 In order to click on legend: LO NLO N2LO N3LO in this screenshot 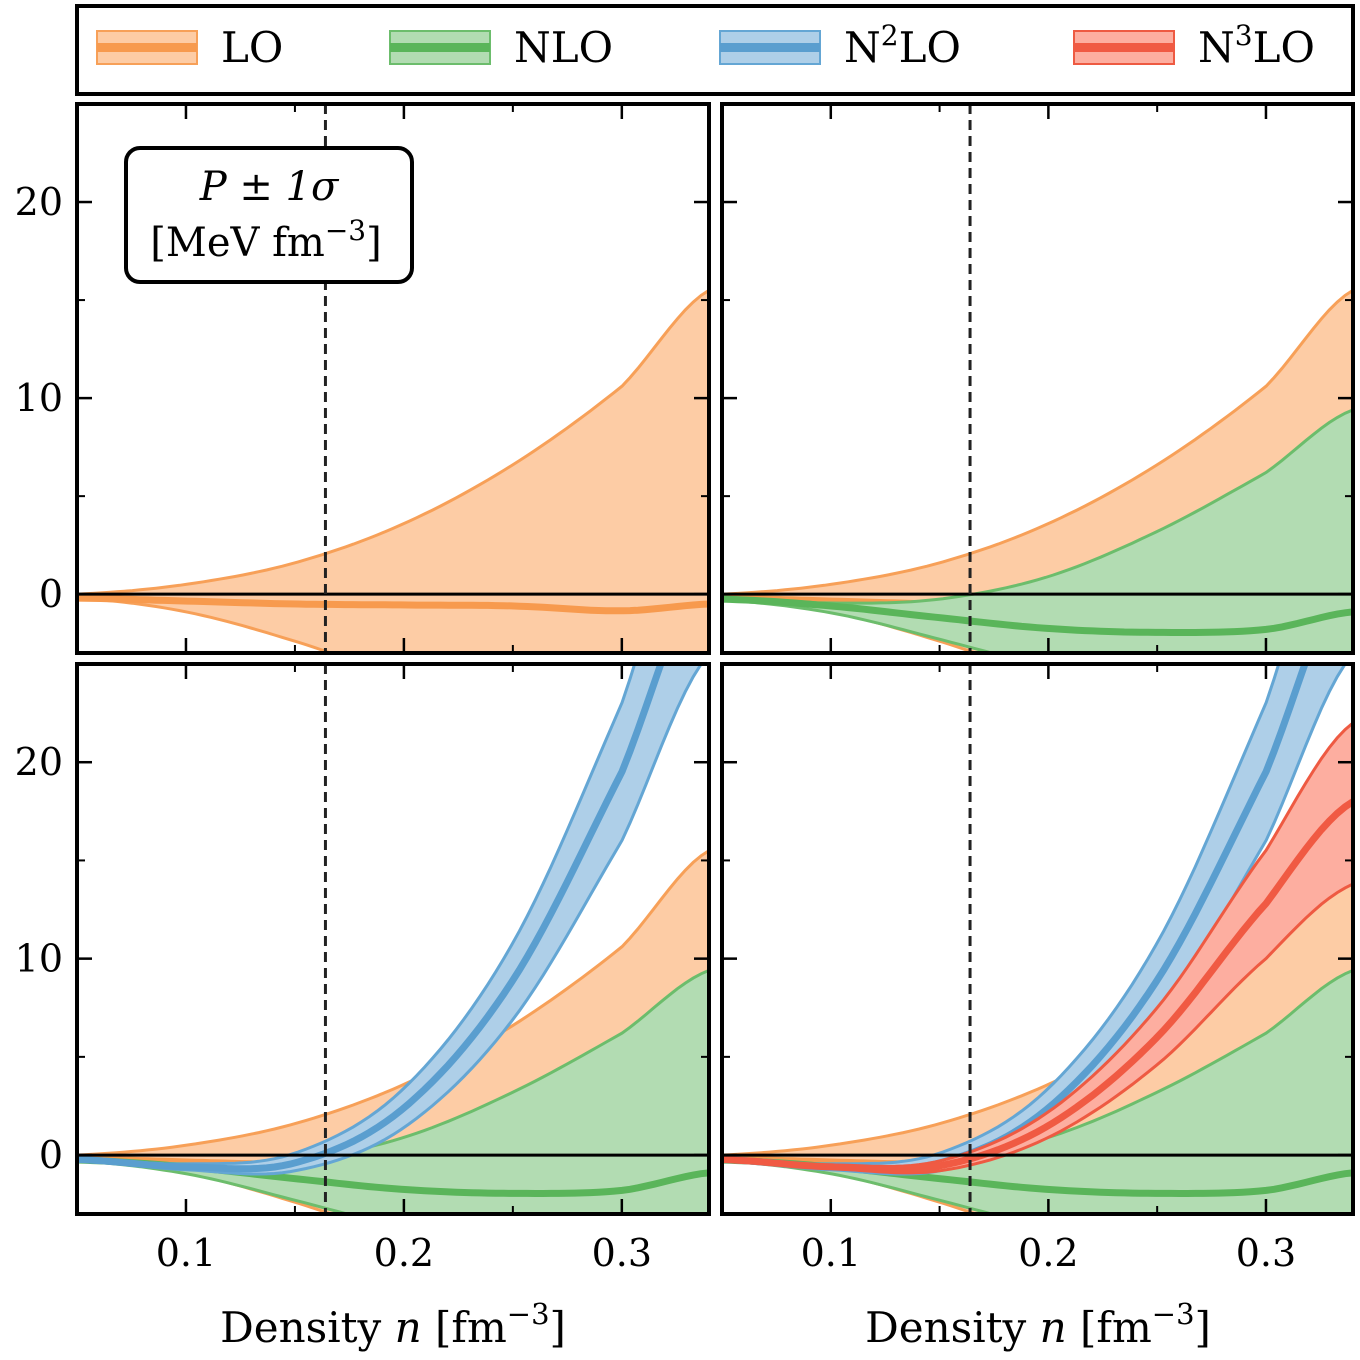, I will do `click(715, 50)`.